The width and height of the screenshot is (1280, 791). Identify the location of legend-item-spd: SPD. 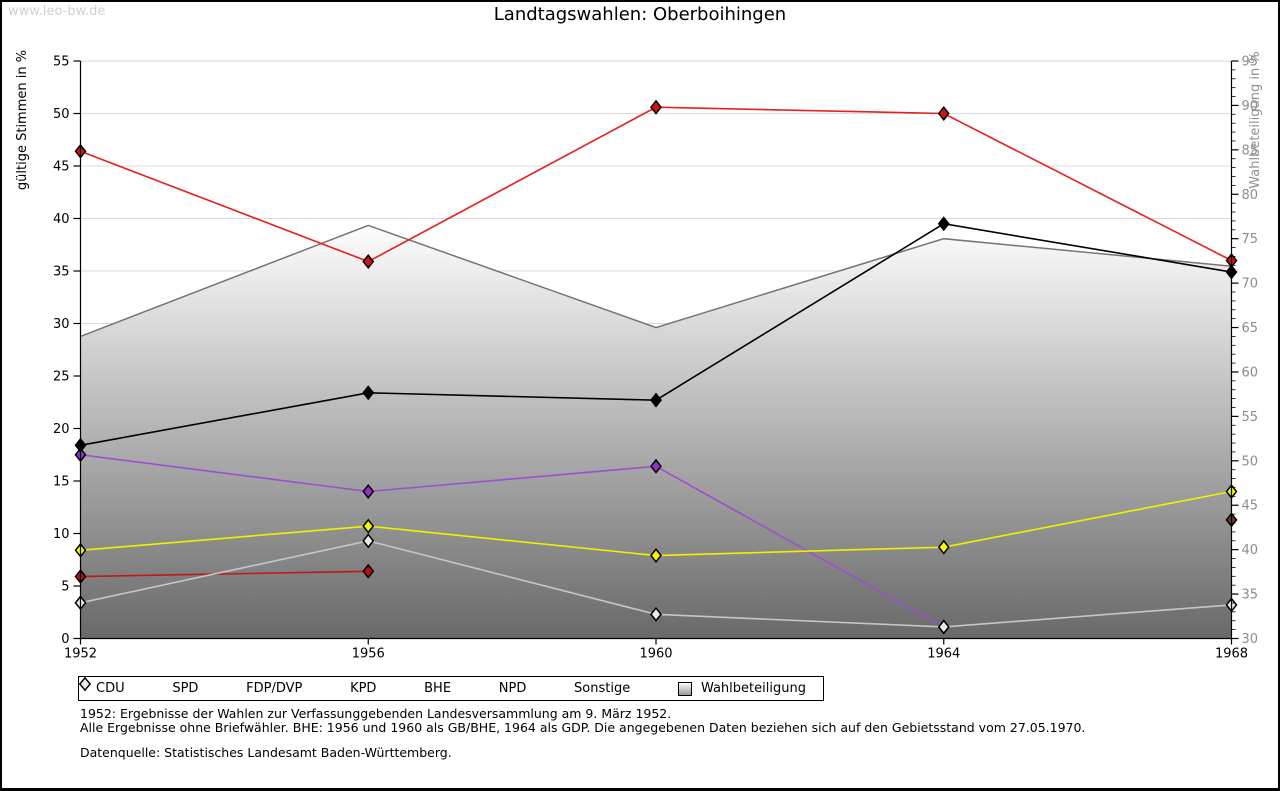
(139, 686).